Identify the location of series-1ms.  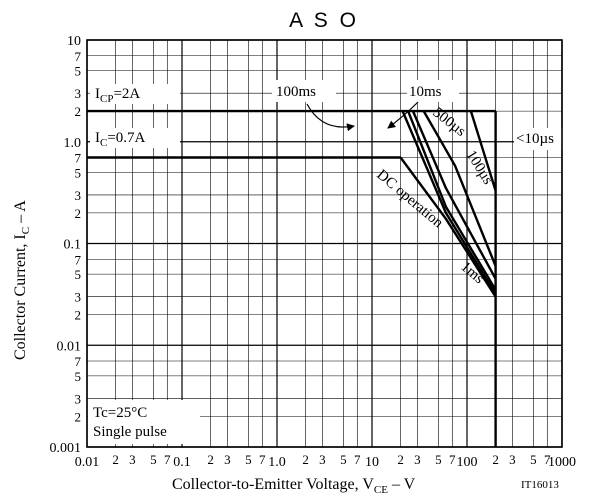
(451, 200).